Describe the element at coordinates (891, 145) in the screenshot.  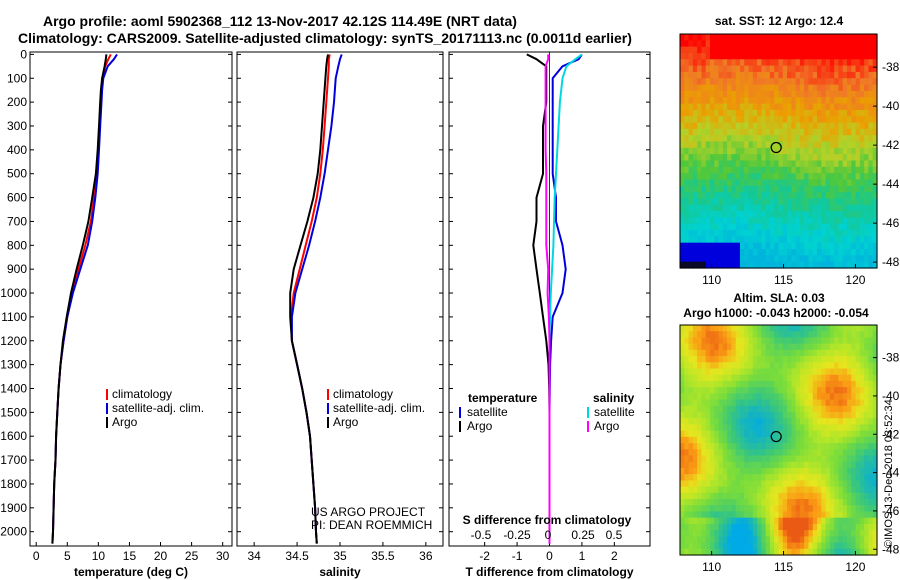
I see `map-y-tick-label: -42` at that location.